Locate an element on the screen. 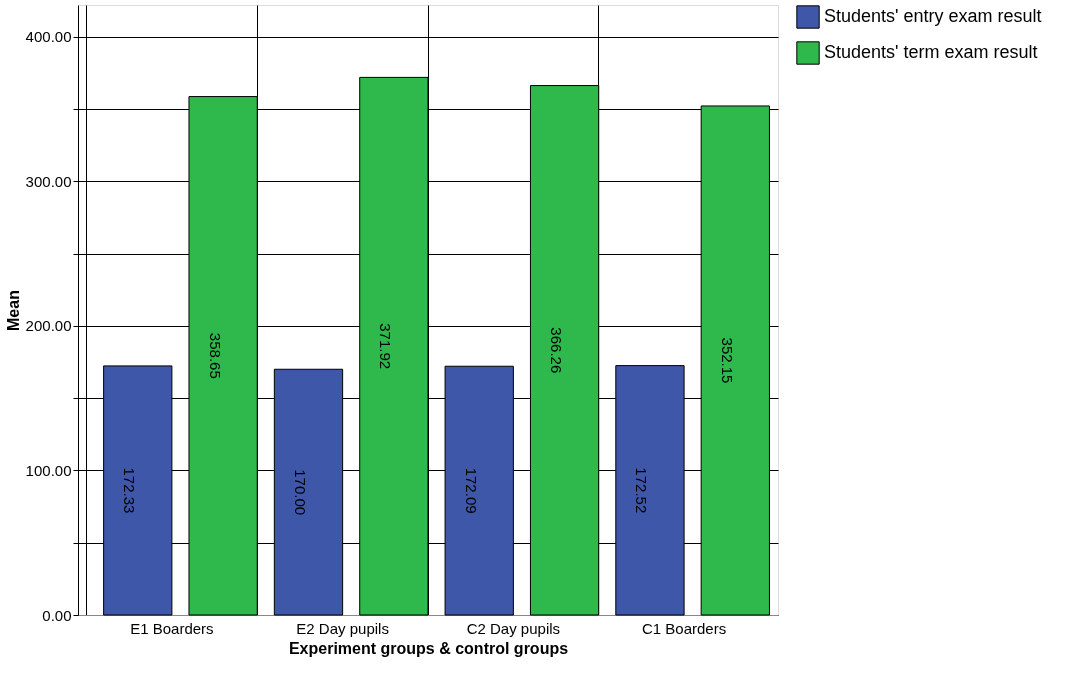  y-tick-label: 200.00 is located at coordinates (48, 326).